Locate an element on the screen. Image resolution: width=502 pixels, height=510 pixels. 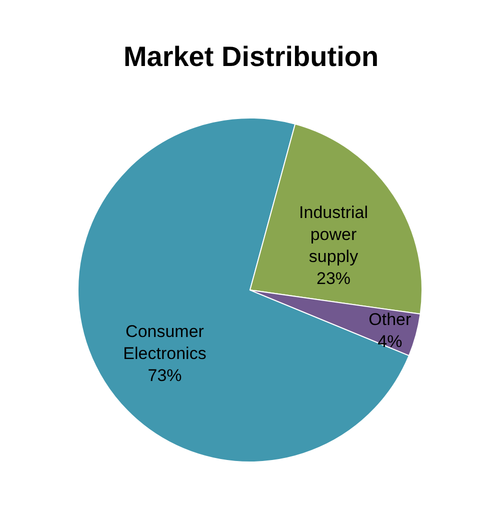
data-label: 23% is located at coordinates (333, 278).